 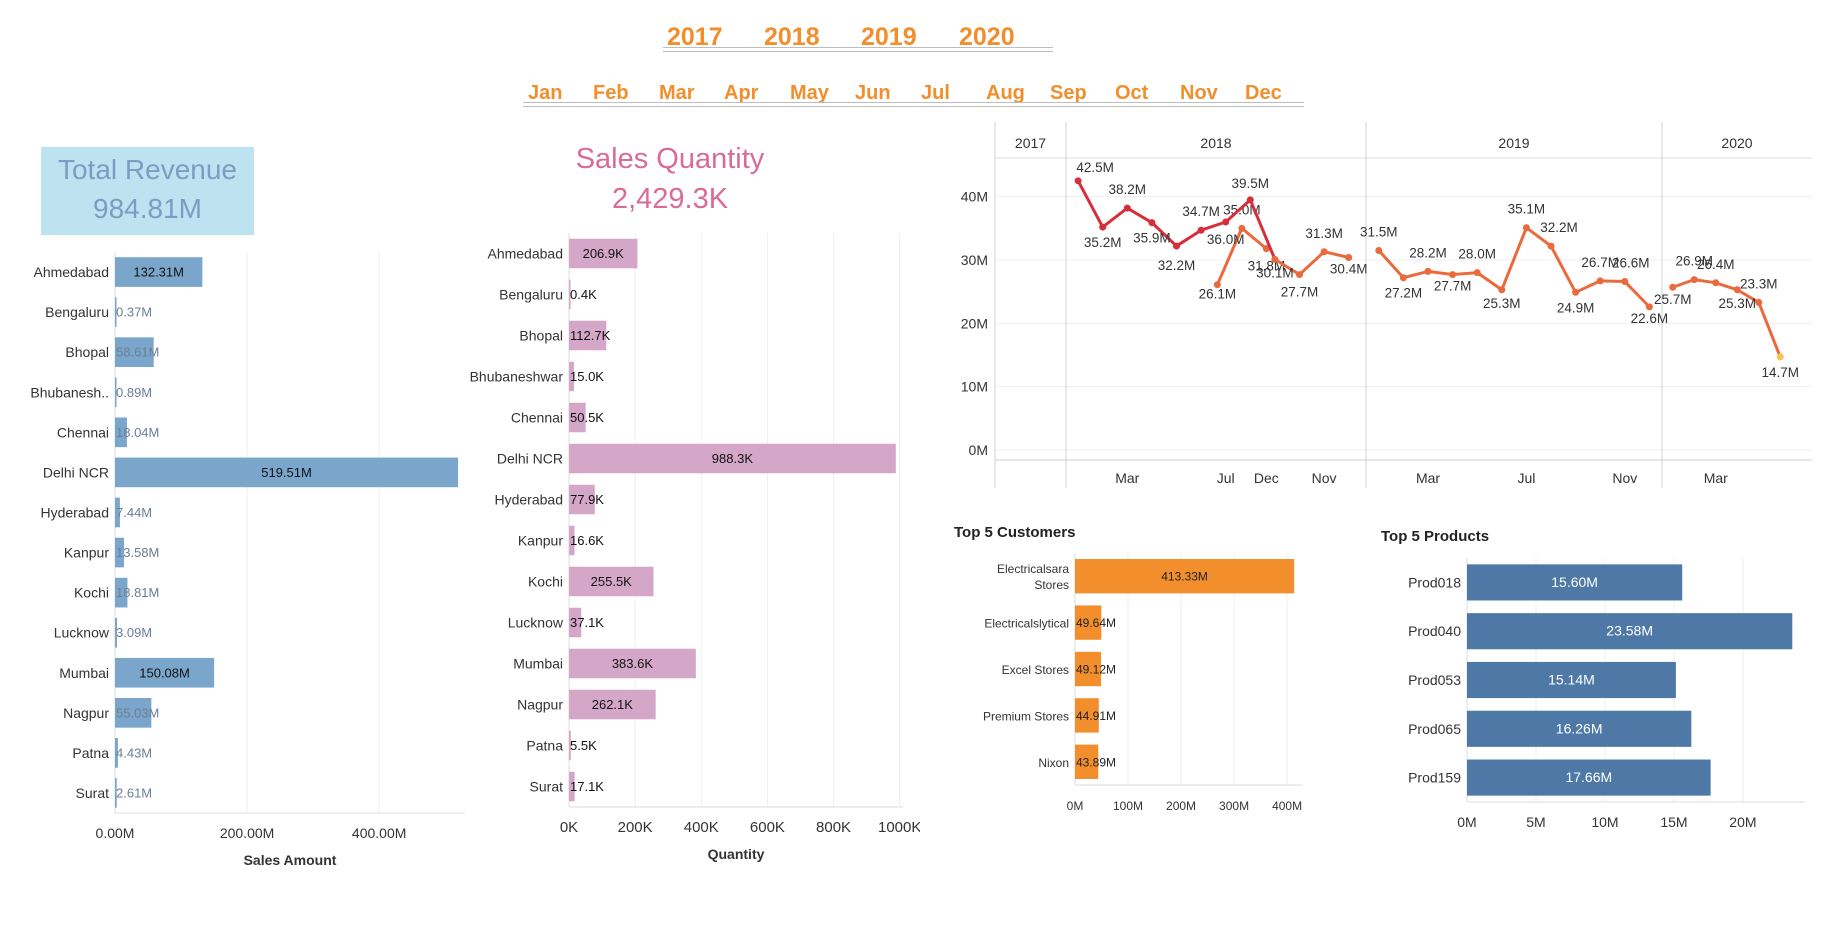 I want to click on x-tick-label: 100M, so click(x=1128, y=806).